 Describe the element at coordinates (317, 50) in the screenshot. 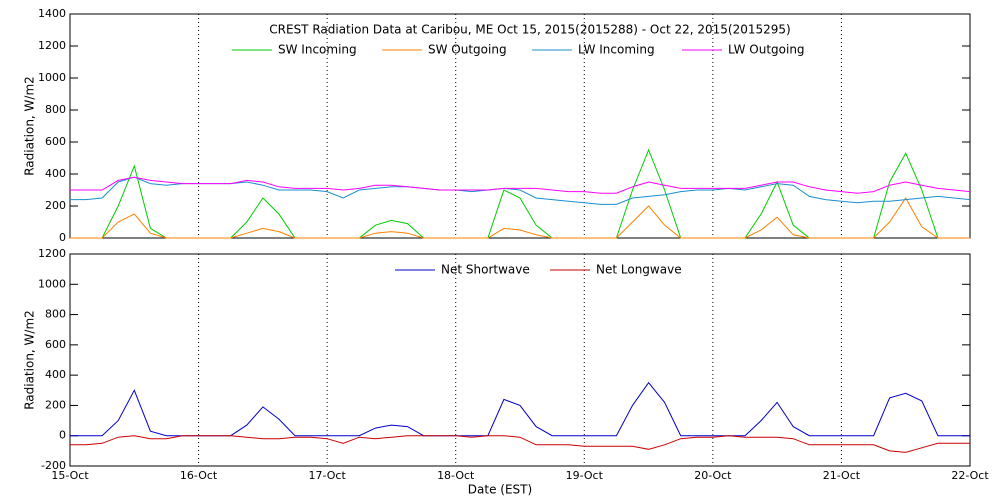

I see `legend-label: SW Incoming` at that location.